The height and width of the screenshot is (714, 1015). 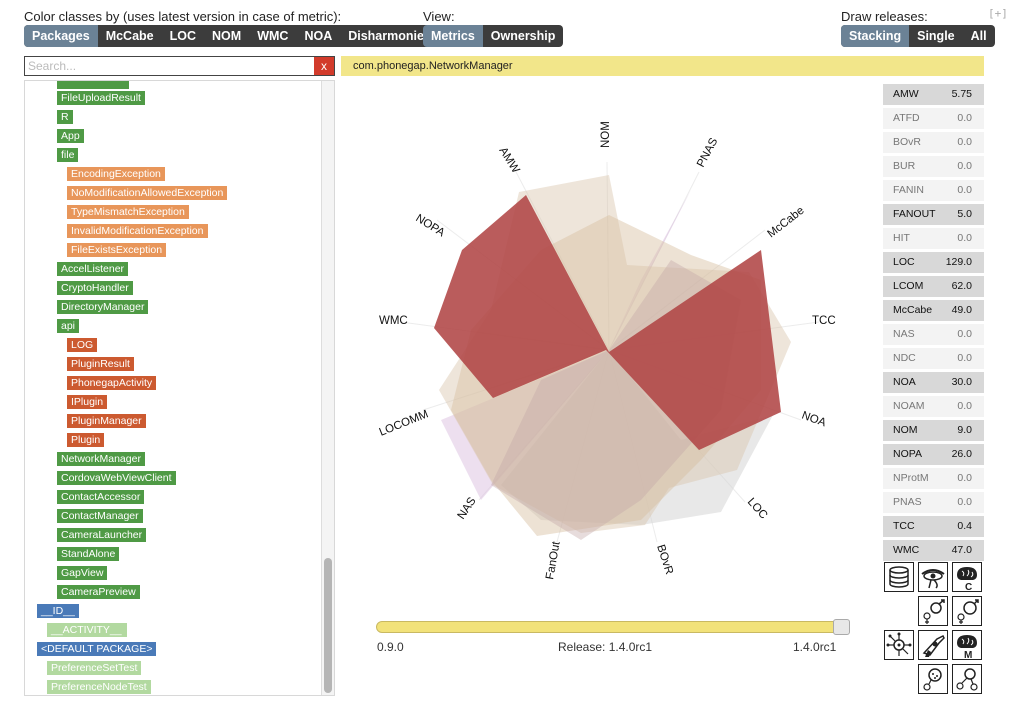 What do you see at coordinates (933, 679) in the screenshot?
I see `dots-network-icon` at bounding box center [933, 679].